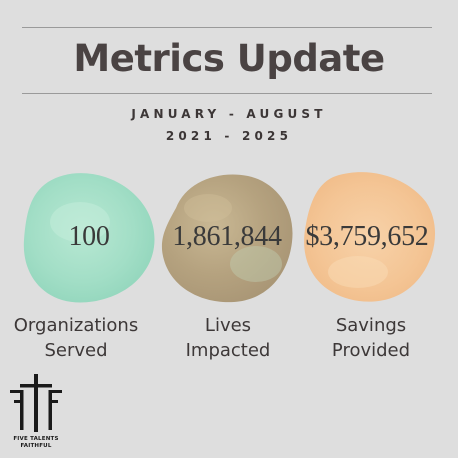 The width and height of the screenshot is (458, 458). I want to click on caption-line: Impacted, so click(228, 350).